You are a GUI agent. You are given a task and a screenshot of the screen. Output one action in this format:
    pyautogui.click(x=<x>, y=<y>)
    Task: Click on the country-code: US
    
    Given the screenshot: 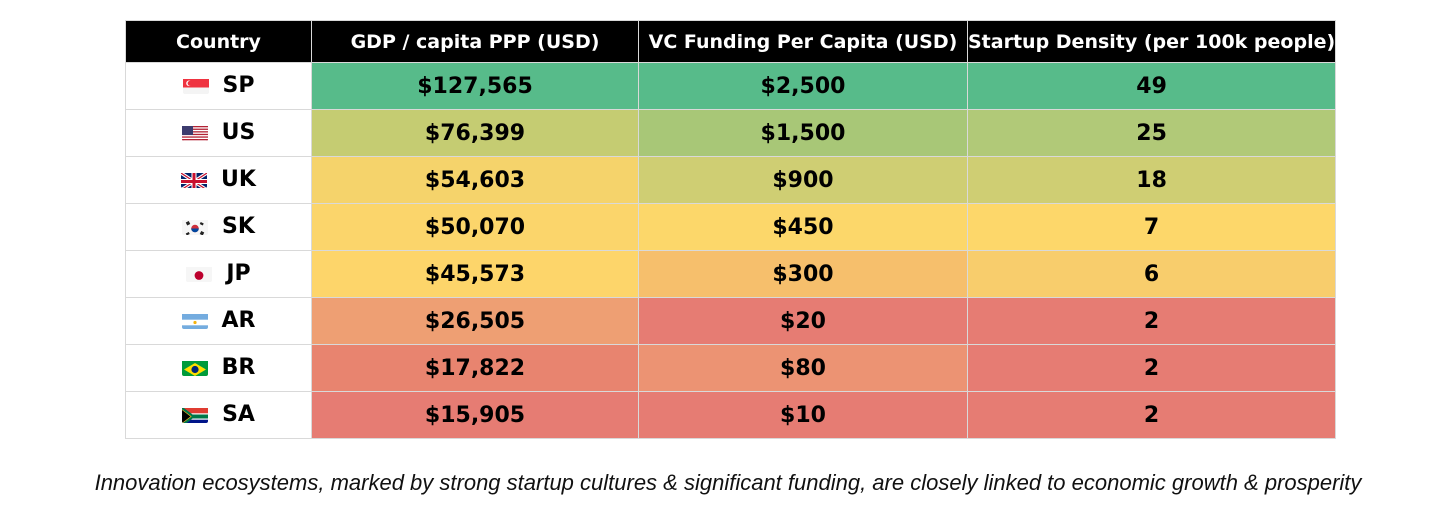 What is the action you would take?
    pyautogui.click(x=238, y=132)
    